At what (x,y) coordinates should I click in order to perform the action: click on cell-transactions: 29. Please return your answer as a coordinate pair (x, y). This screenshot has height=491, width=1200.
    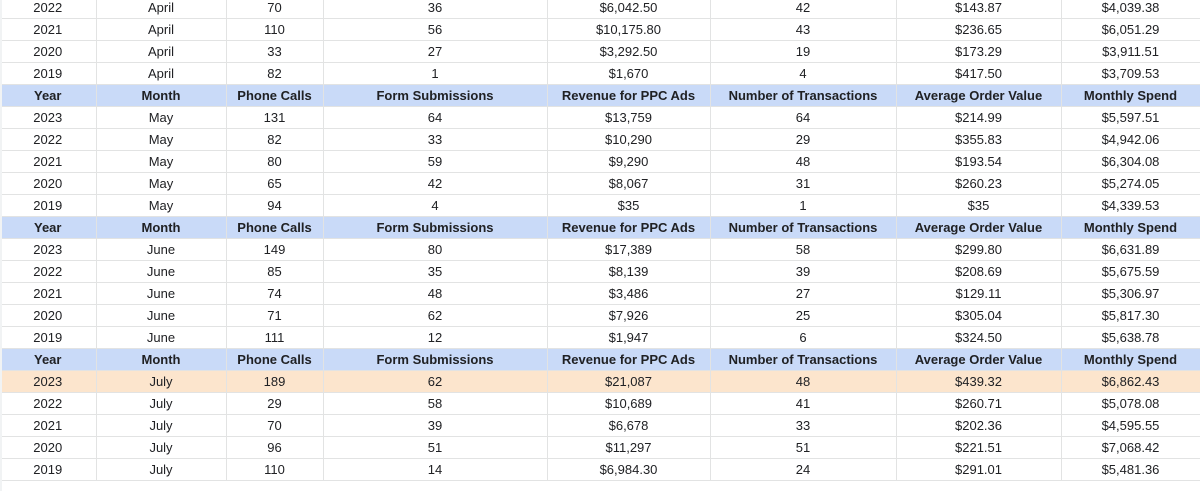
    Looking at the image, I should click on (803, 139).